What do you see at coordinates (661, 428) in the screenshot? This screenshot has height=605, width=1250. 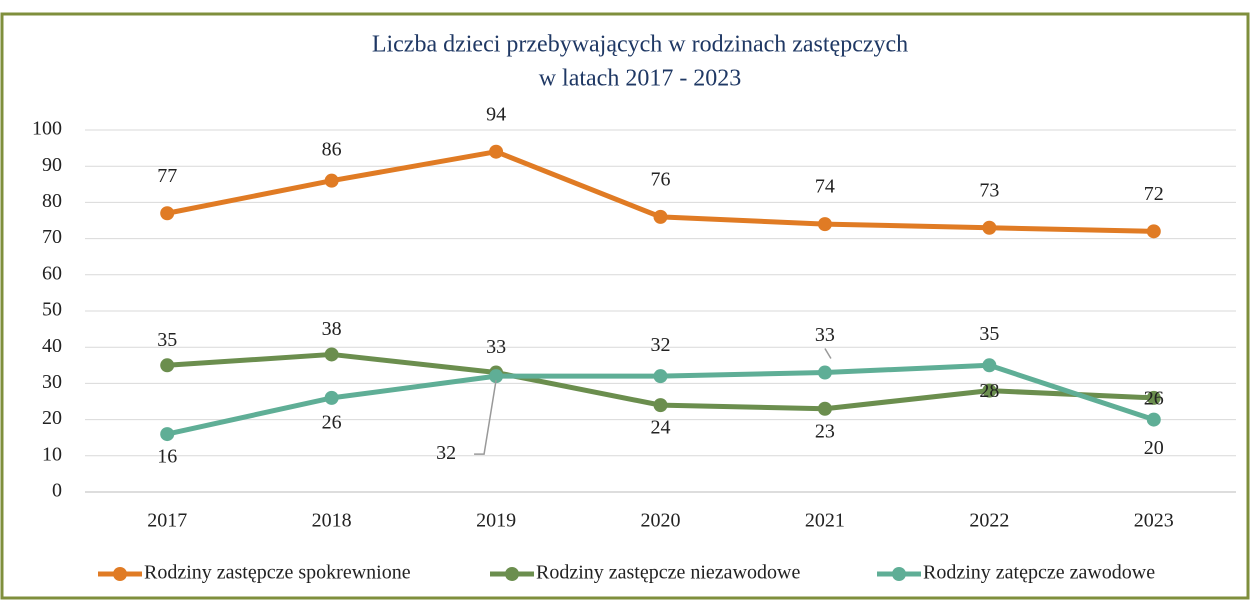 I see `data-label: 24` at bounding box center [661, 428].